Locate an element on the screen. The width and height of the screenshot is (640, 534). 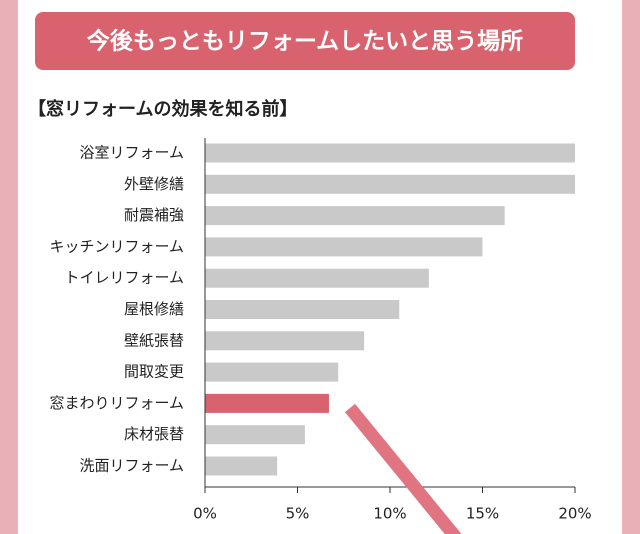
chart-subtitle: 【窓リフォームの効果を知る前】 is located at coordinates (162, 109).